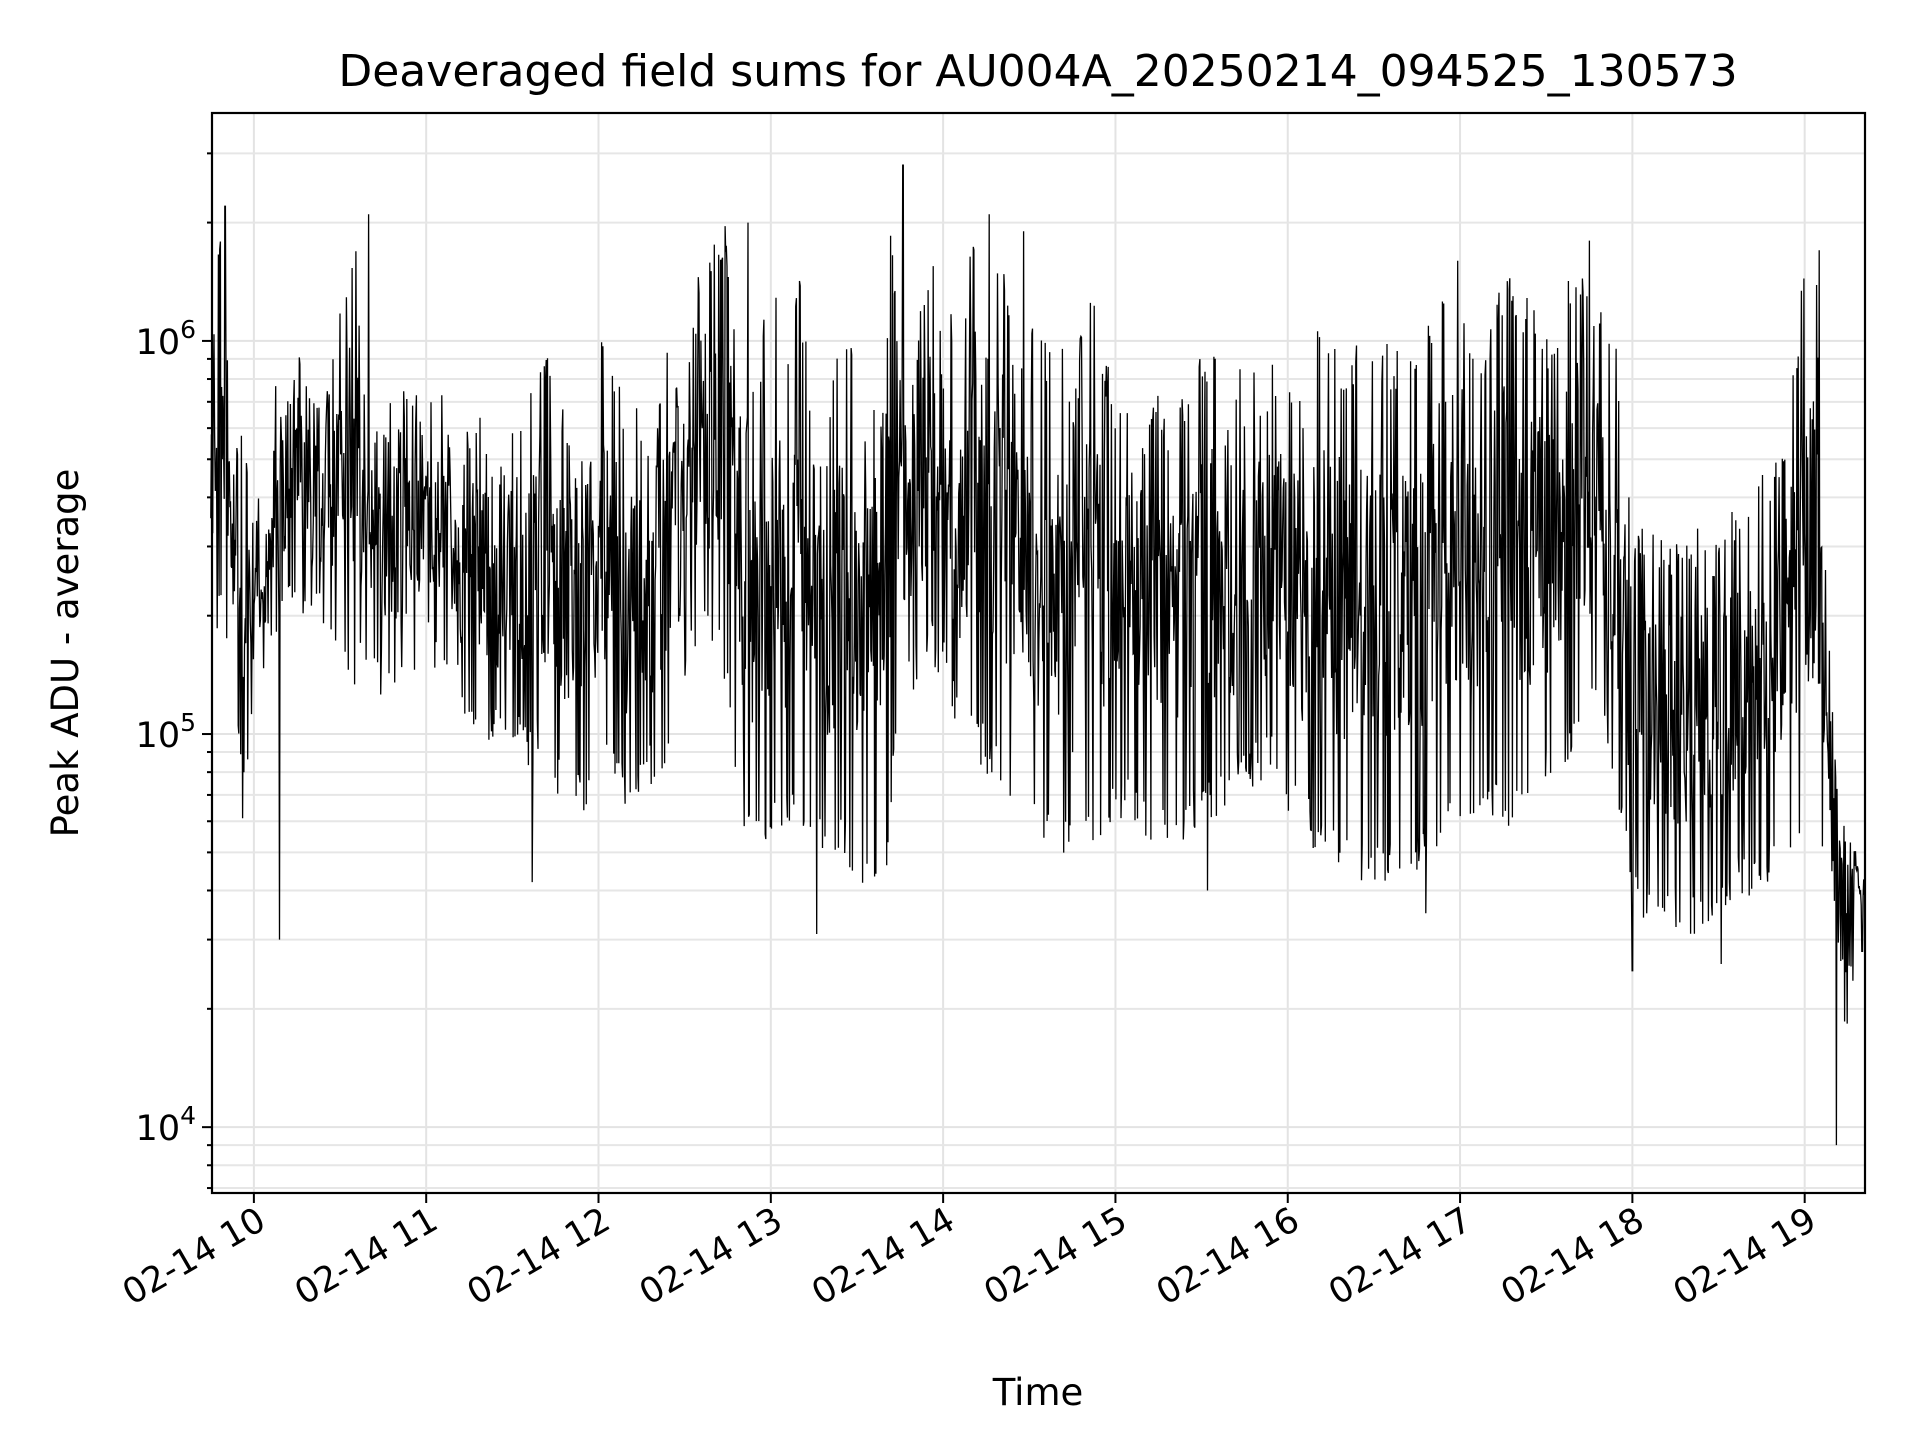 This screenshot has width=1920, height=1440. Describe the element at coordinates (188, 329) in the screenshot. I see `y-tick-label-exponent: 6` at that location.